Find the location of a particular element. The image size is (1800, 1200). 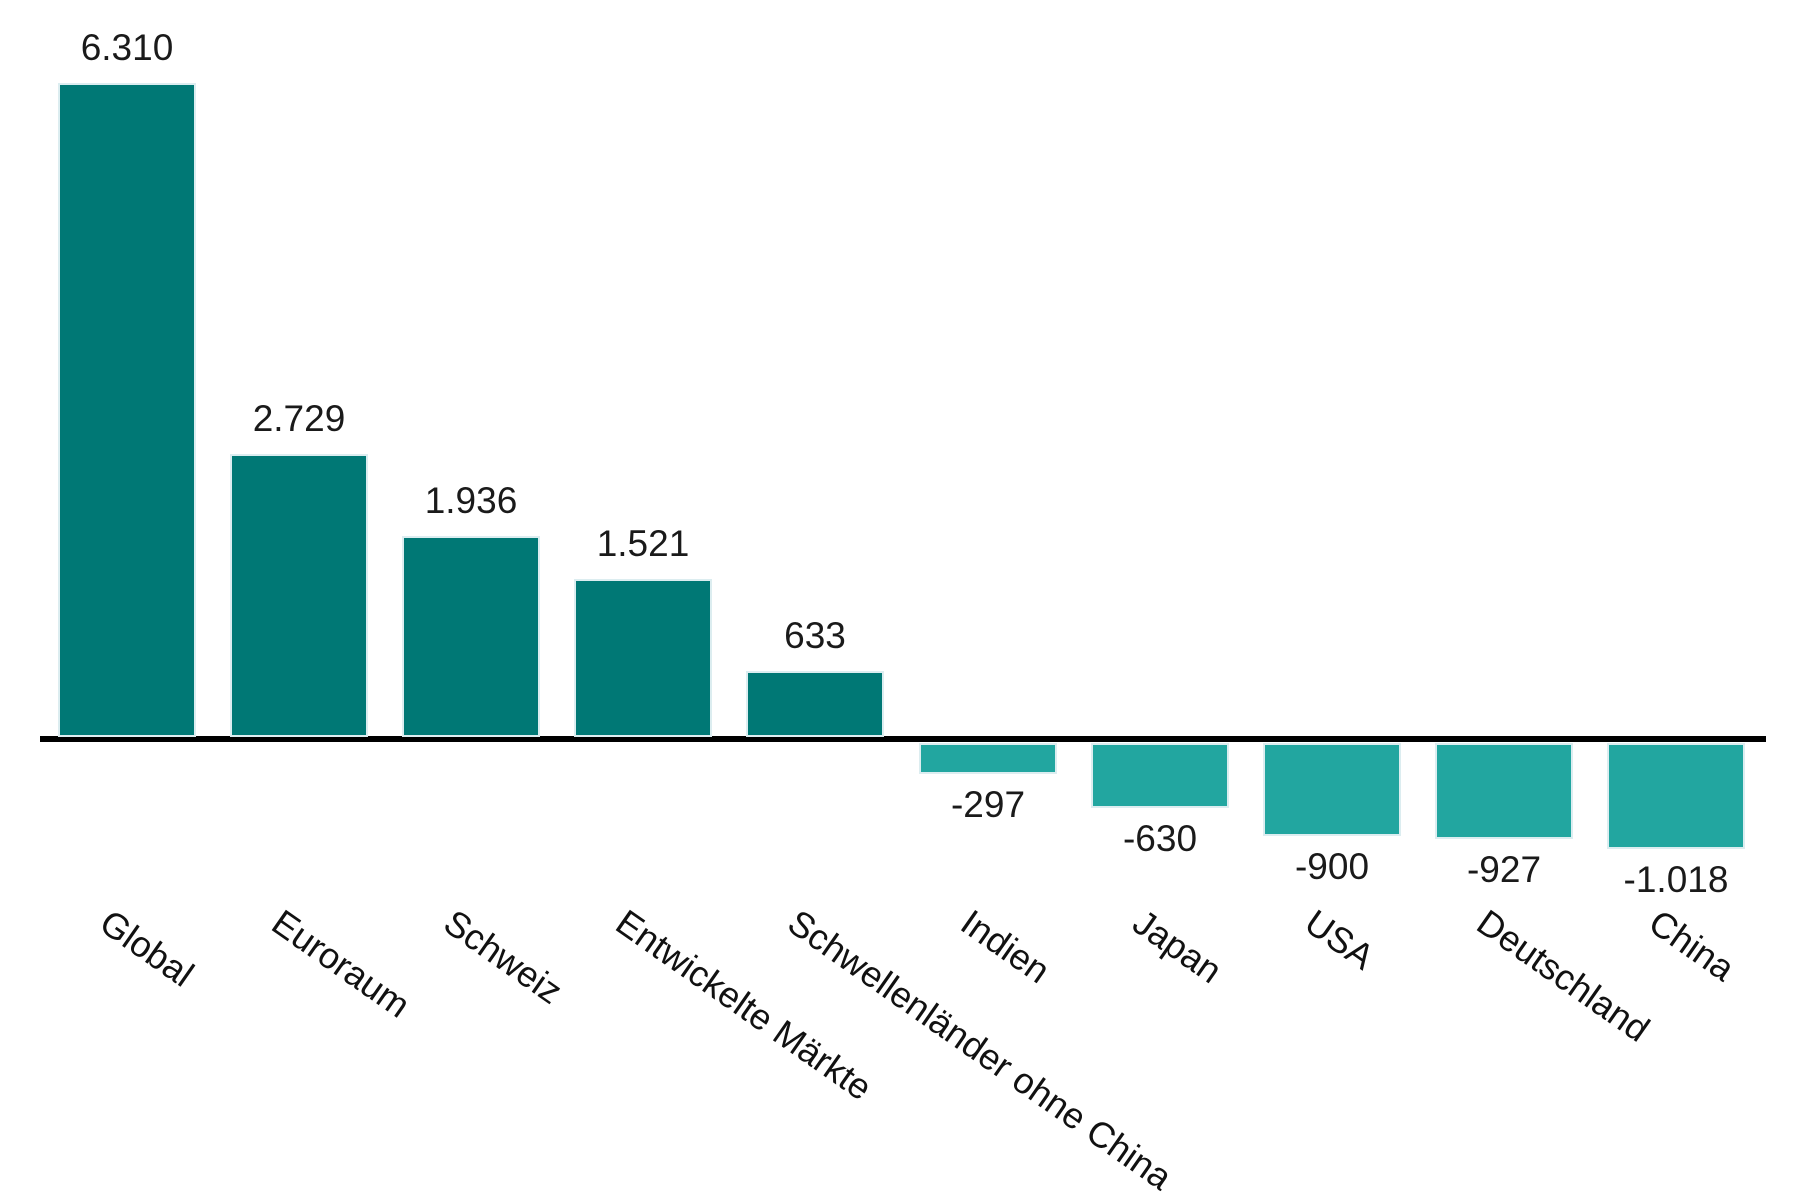

category-label-schweiz: Schweiz is located at coordinates (503, 956).